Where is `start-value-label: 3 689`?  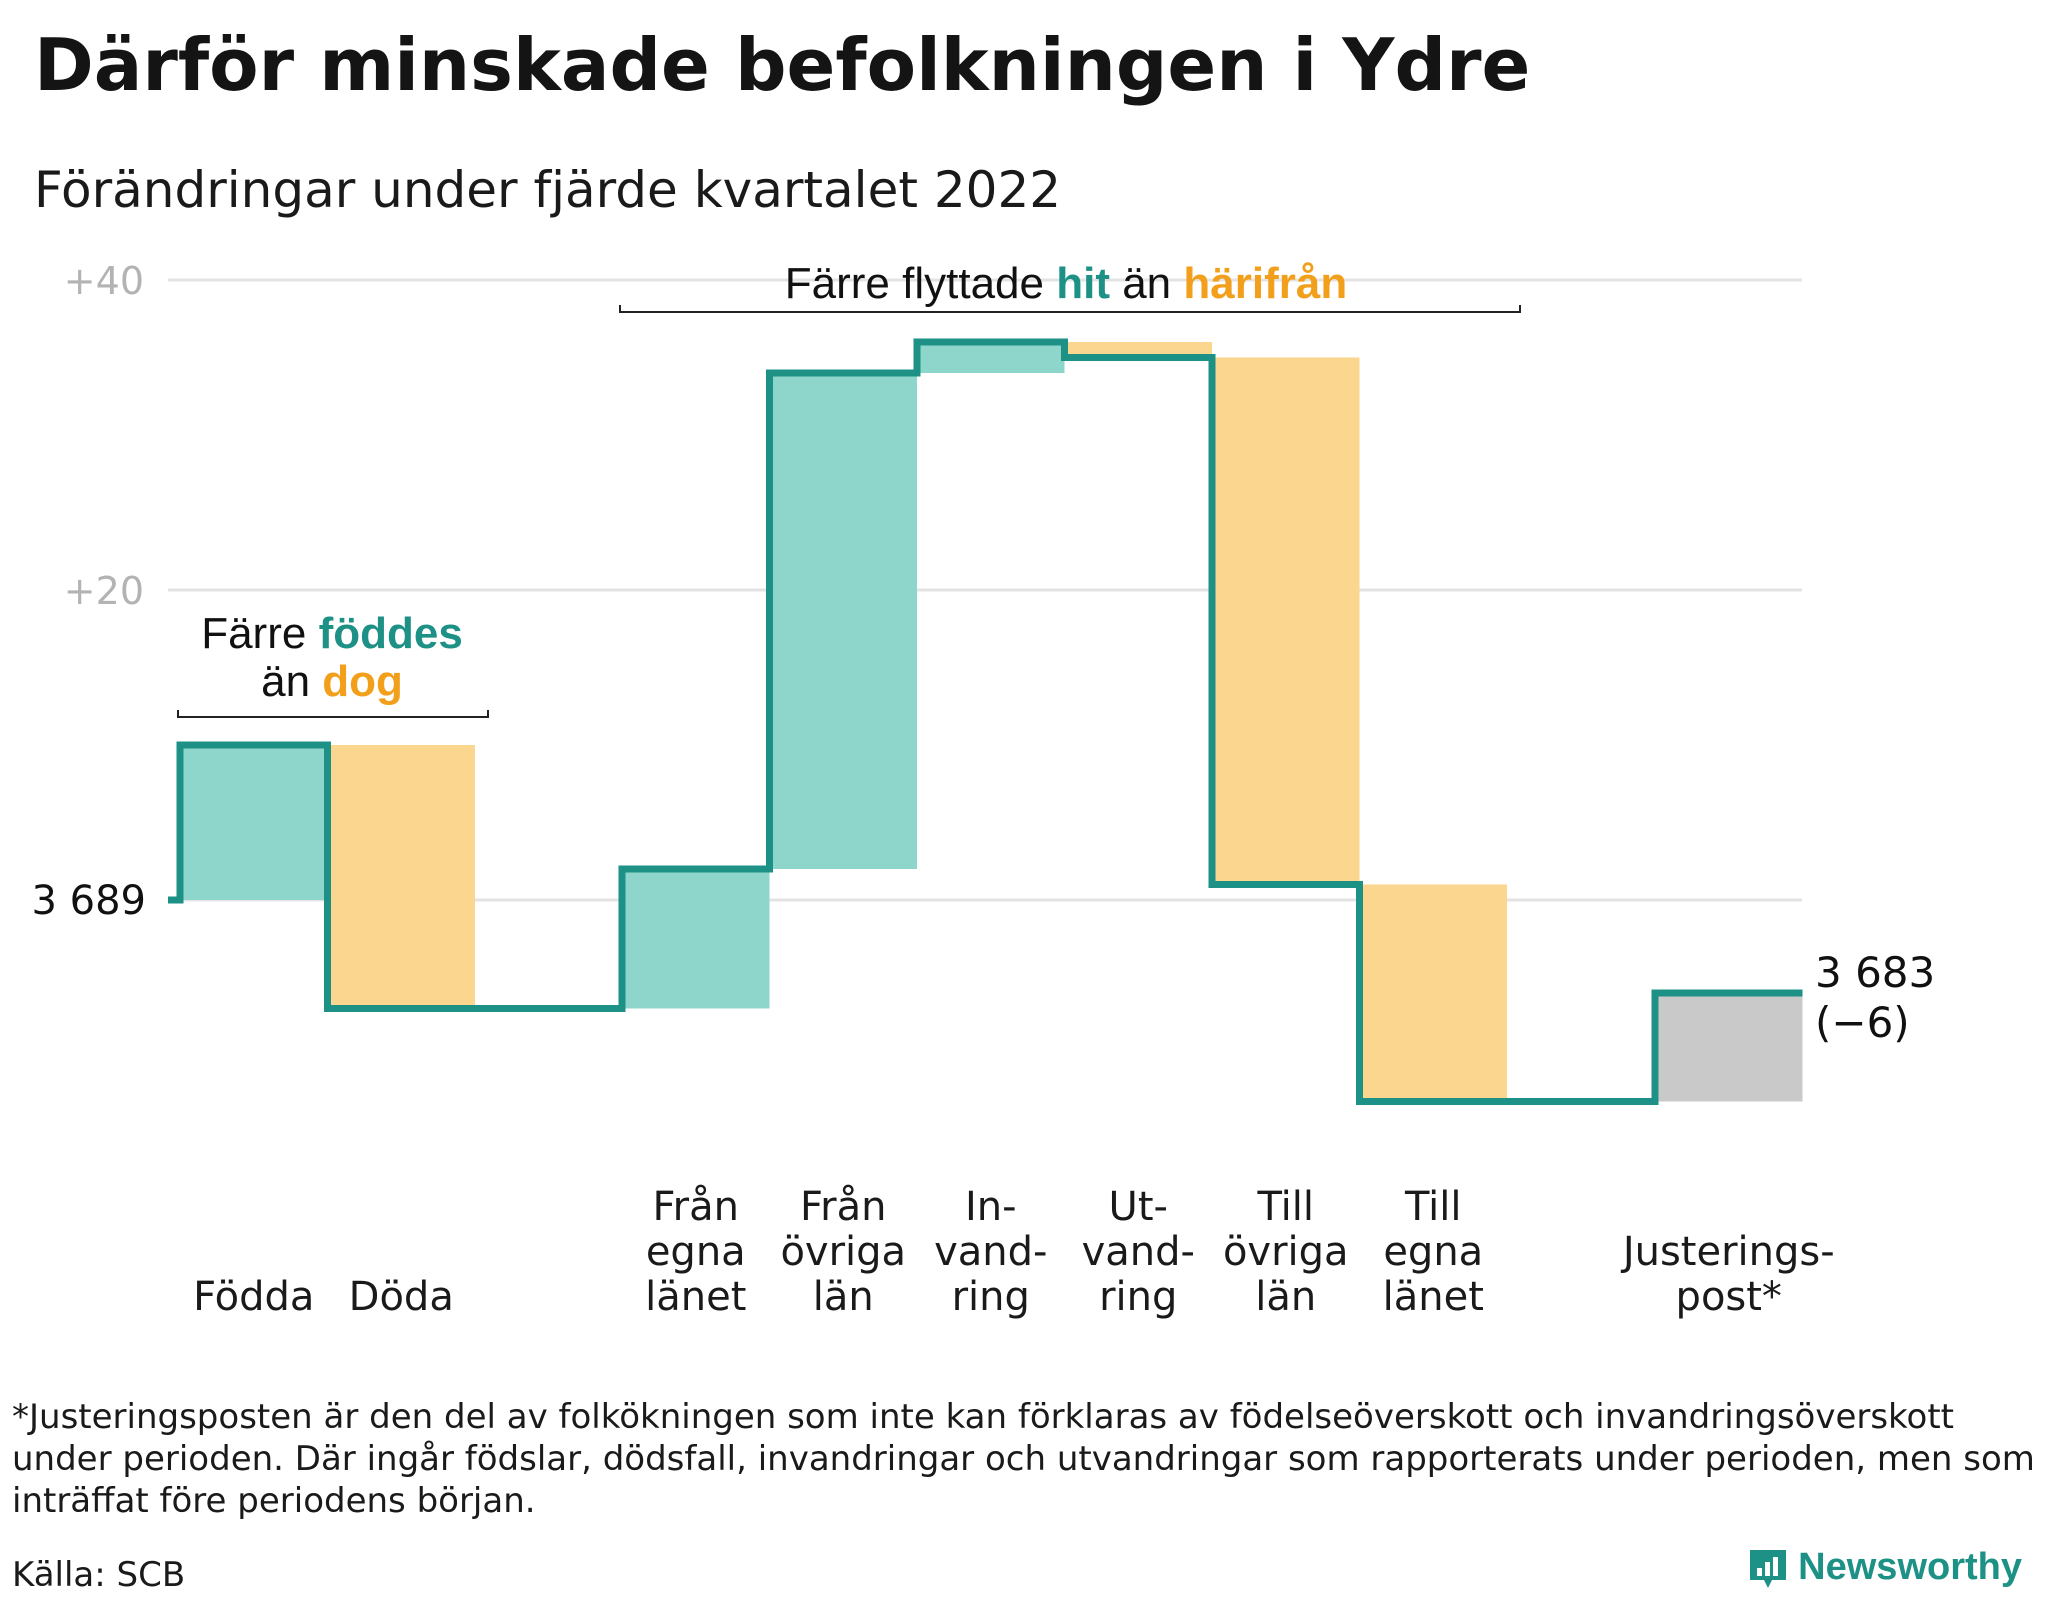
start-value-label: 3 689 is located at coordinates (88, 901).